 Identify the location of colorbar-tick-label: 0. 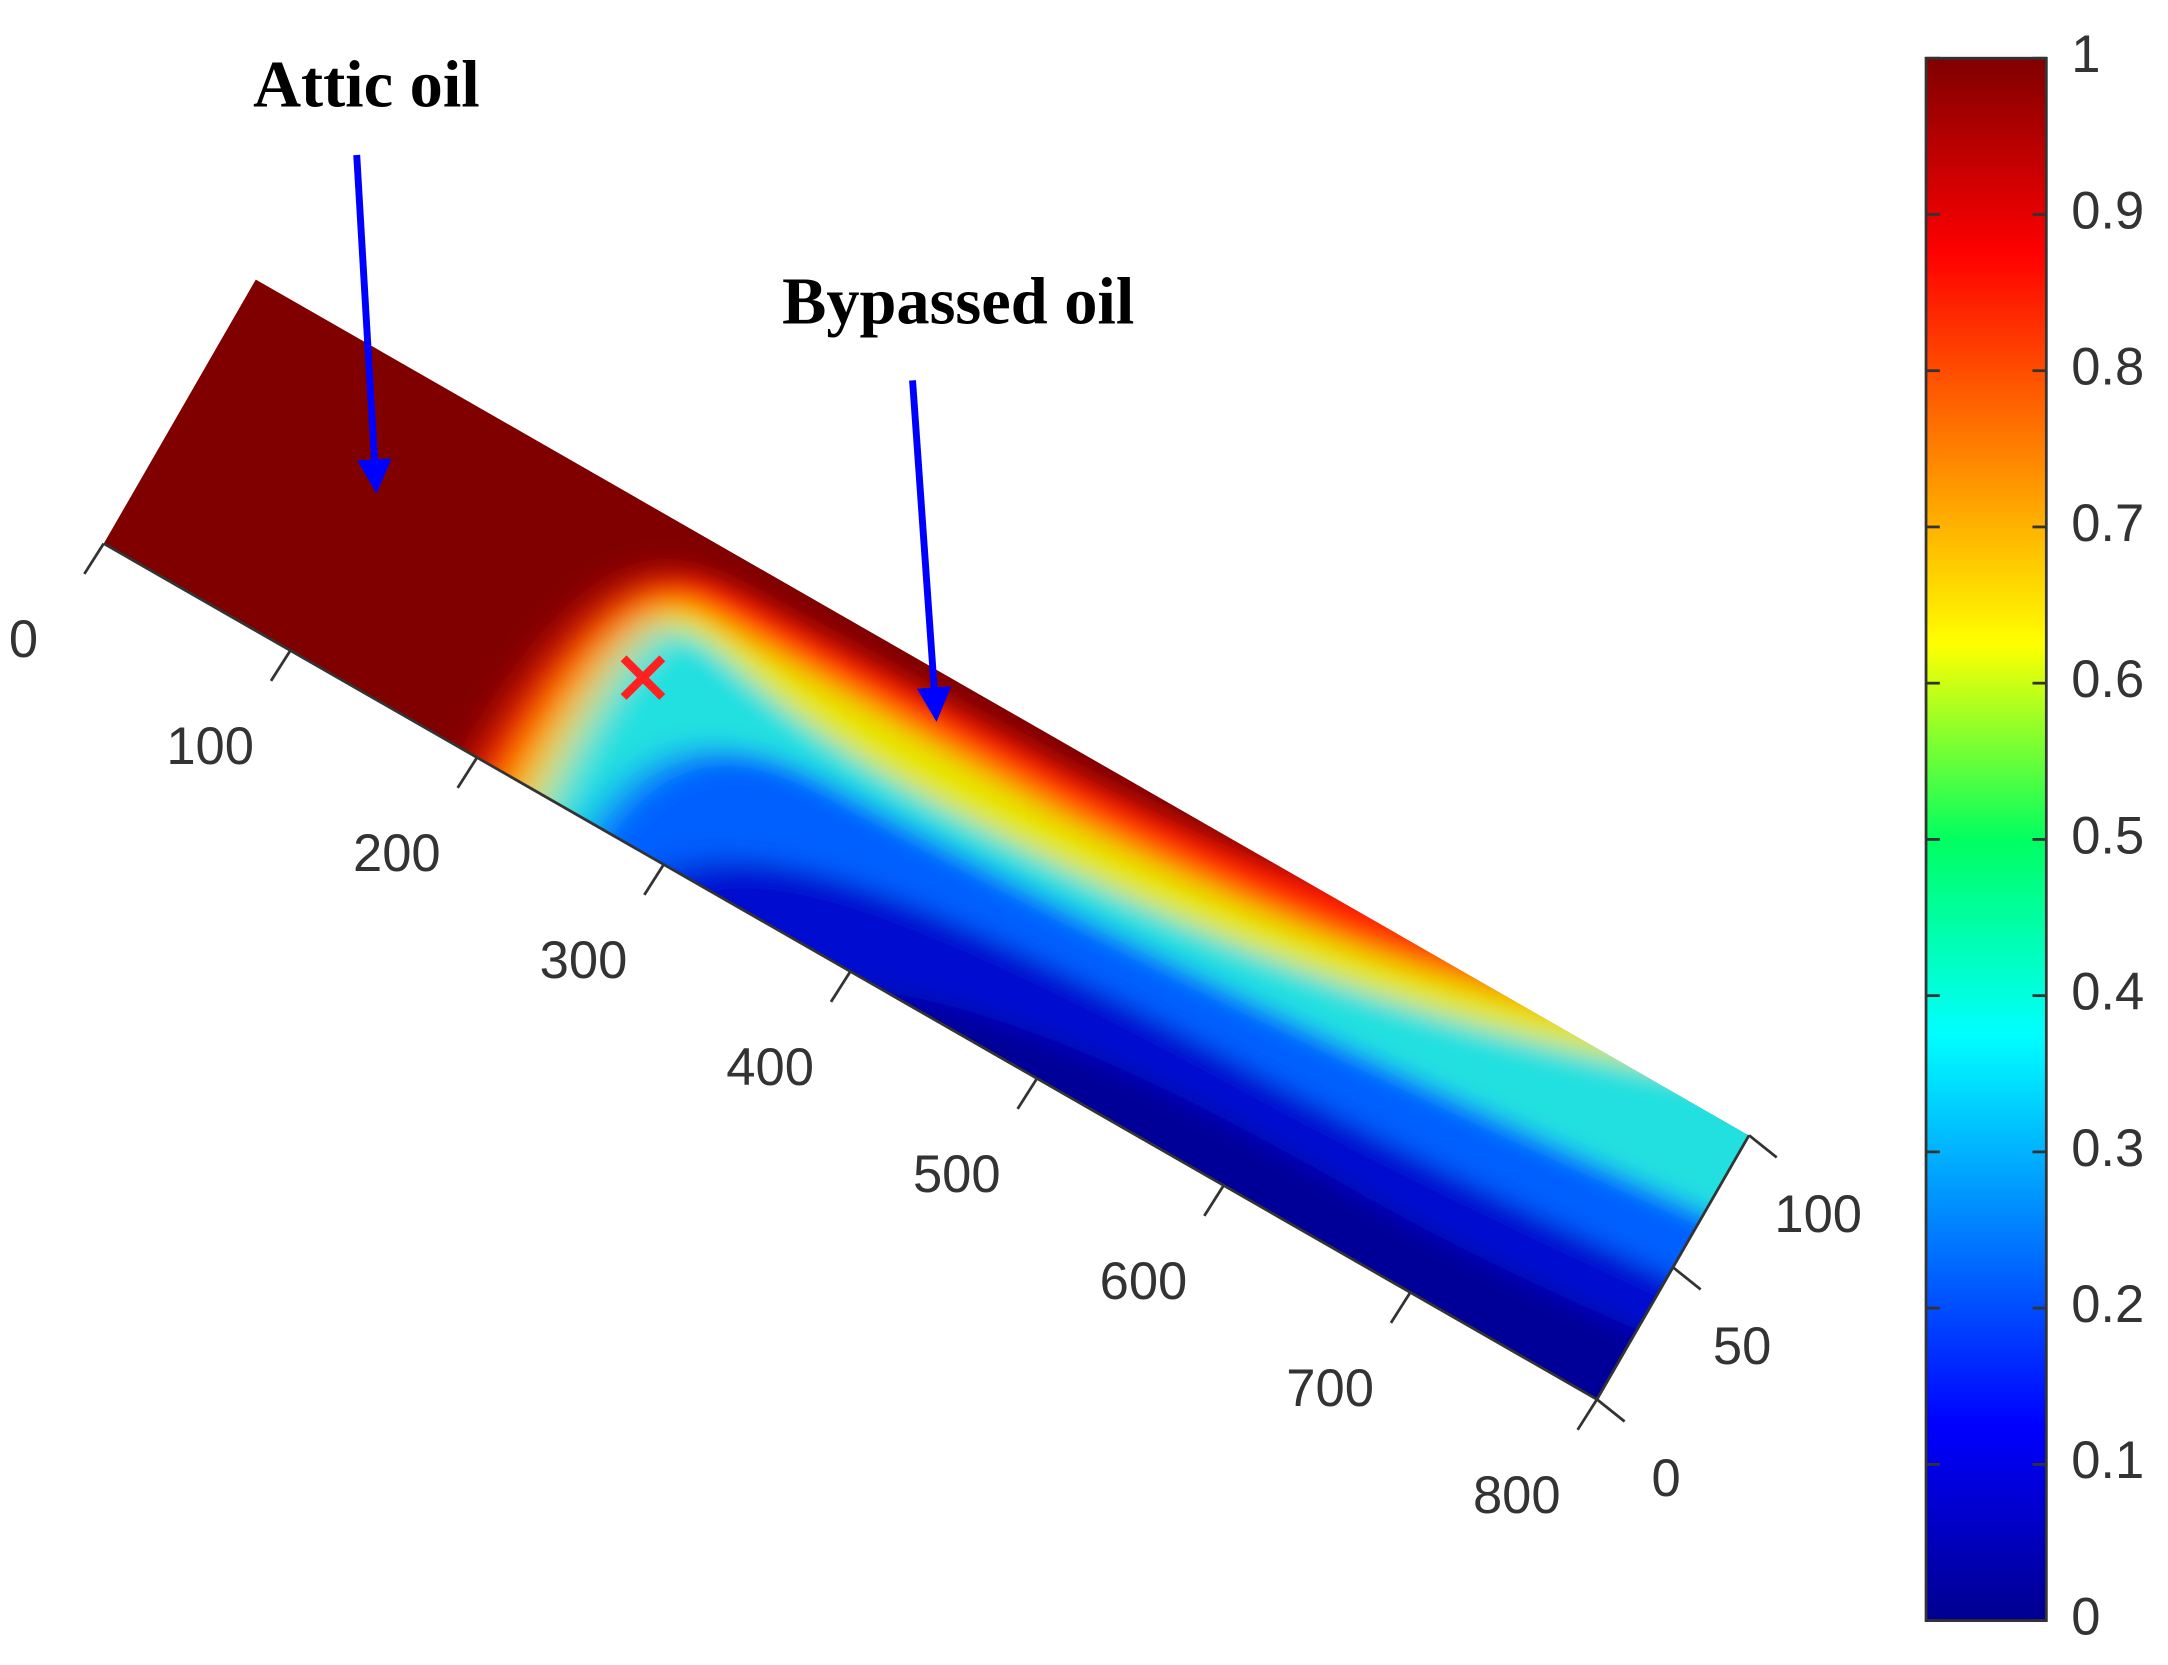
(2085, 1616).